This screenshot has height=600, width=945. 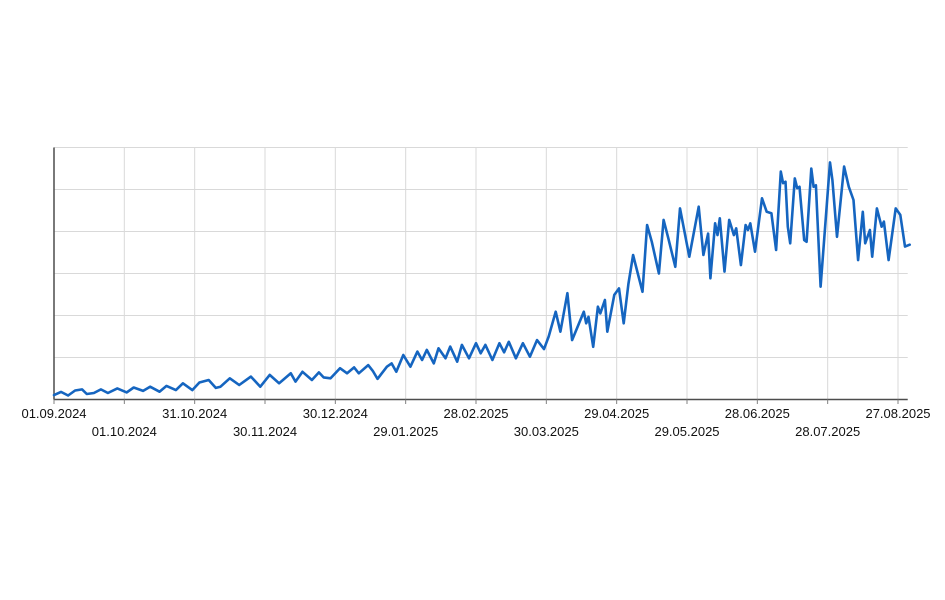 I want to click on x-tick-label: 30.03.2025, so click(x=546, y=431).